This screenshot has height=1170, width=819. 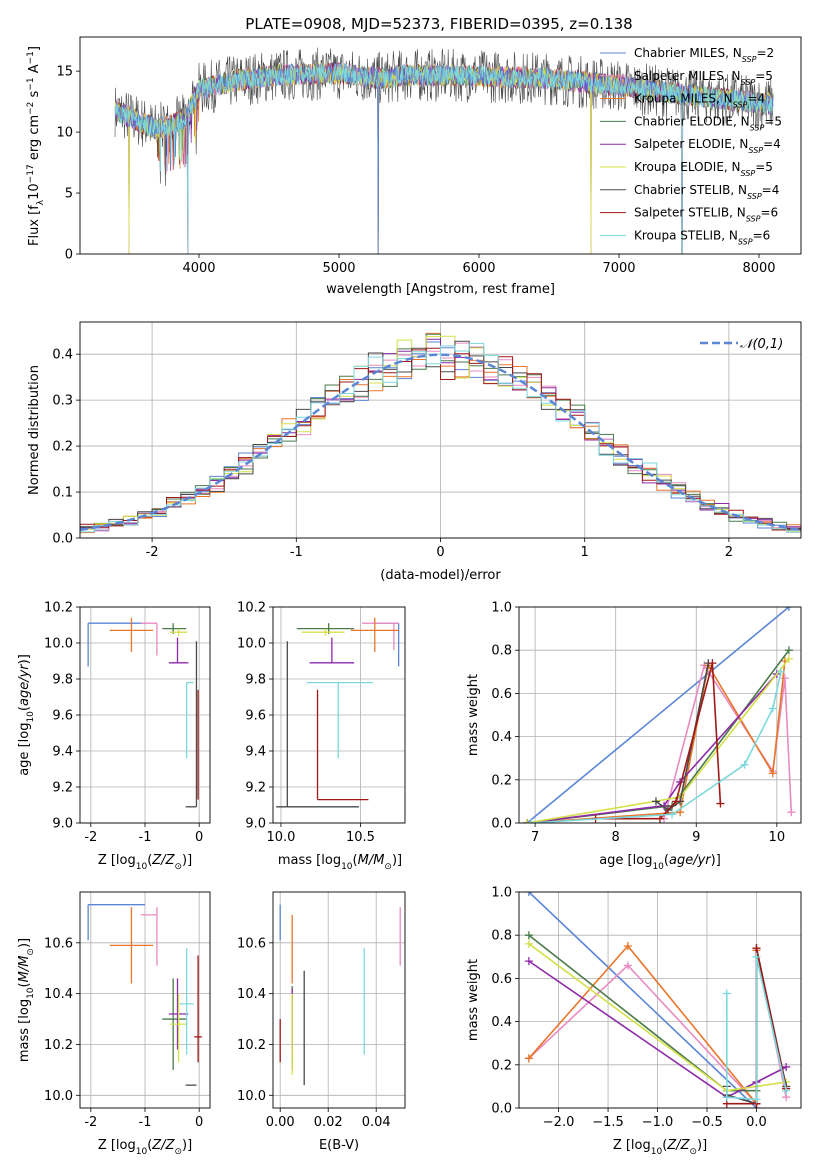 What do you see at coordinates (501, 651) in the screenshot?
I see `y-tick-label: 0.8` at bounding box center [501, 651].